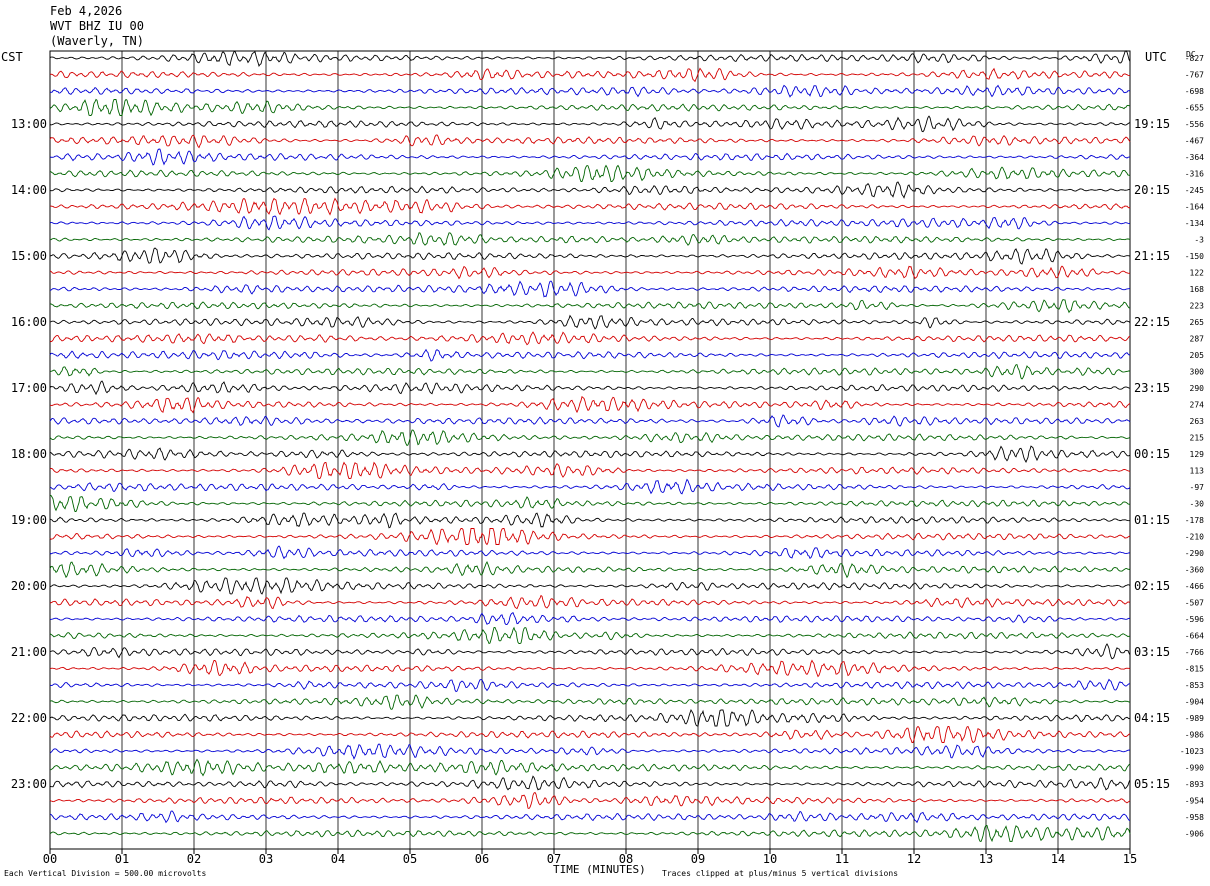 The height and width of the screenshot is (886, 1210). What do you see at coordinates (1197, 339) in the screenshot?
I see `dc-offset-label: 287` at bounding box center [1197, 339].